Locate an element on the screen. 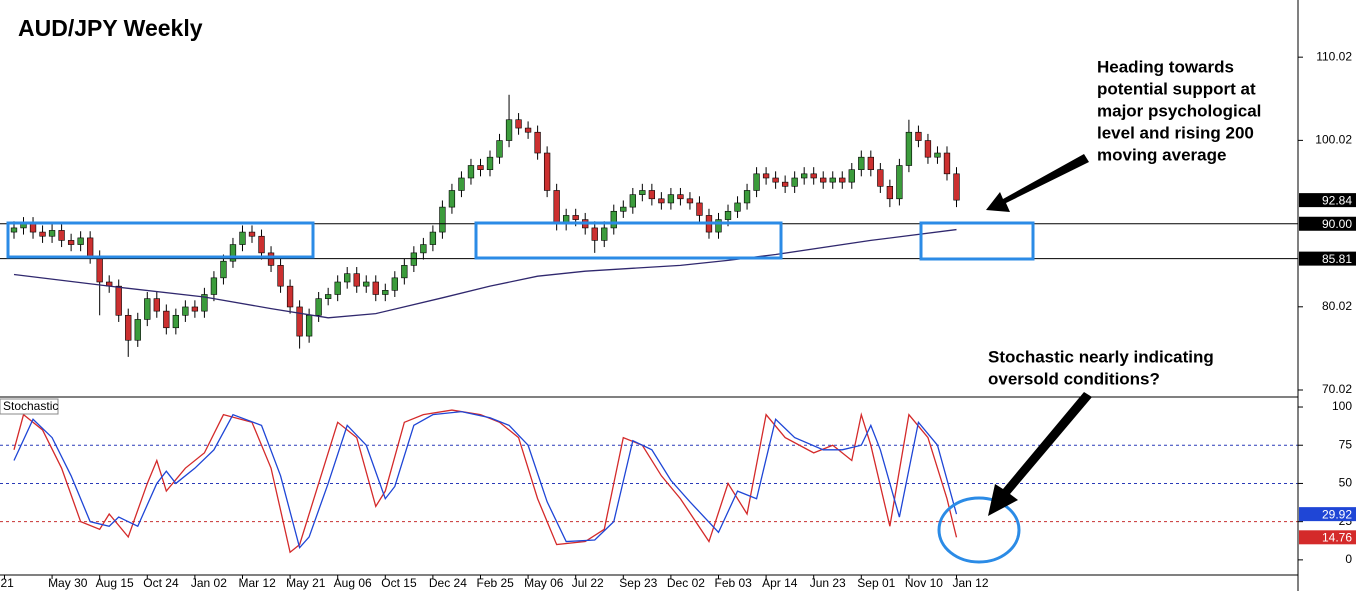  x-tick-label: Feb 03 is located at coordinates (733, 583).